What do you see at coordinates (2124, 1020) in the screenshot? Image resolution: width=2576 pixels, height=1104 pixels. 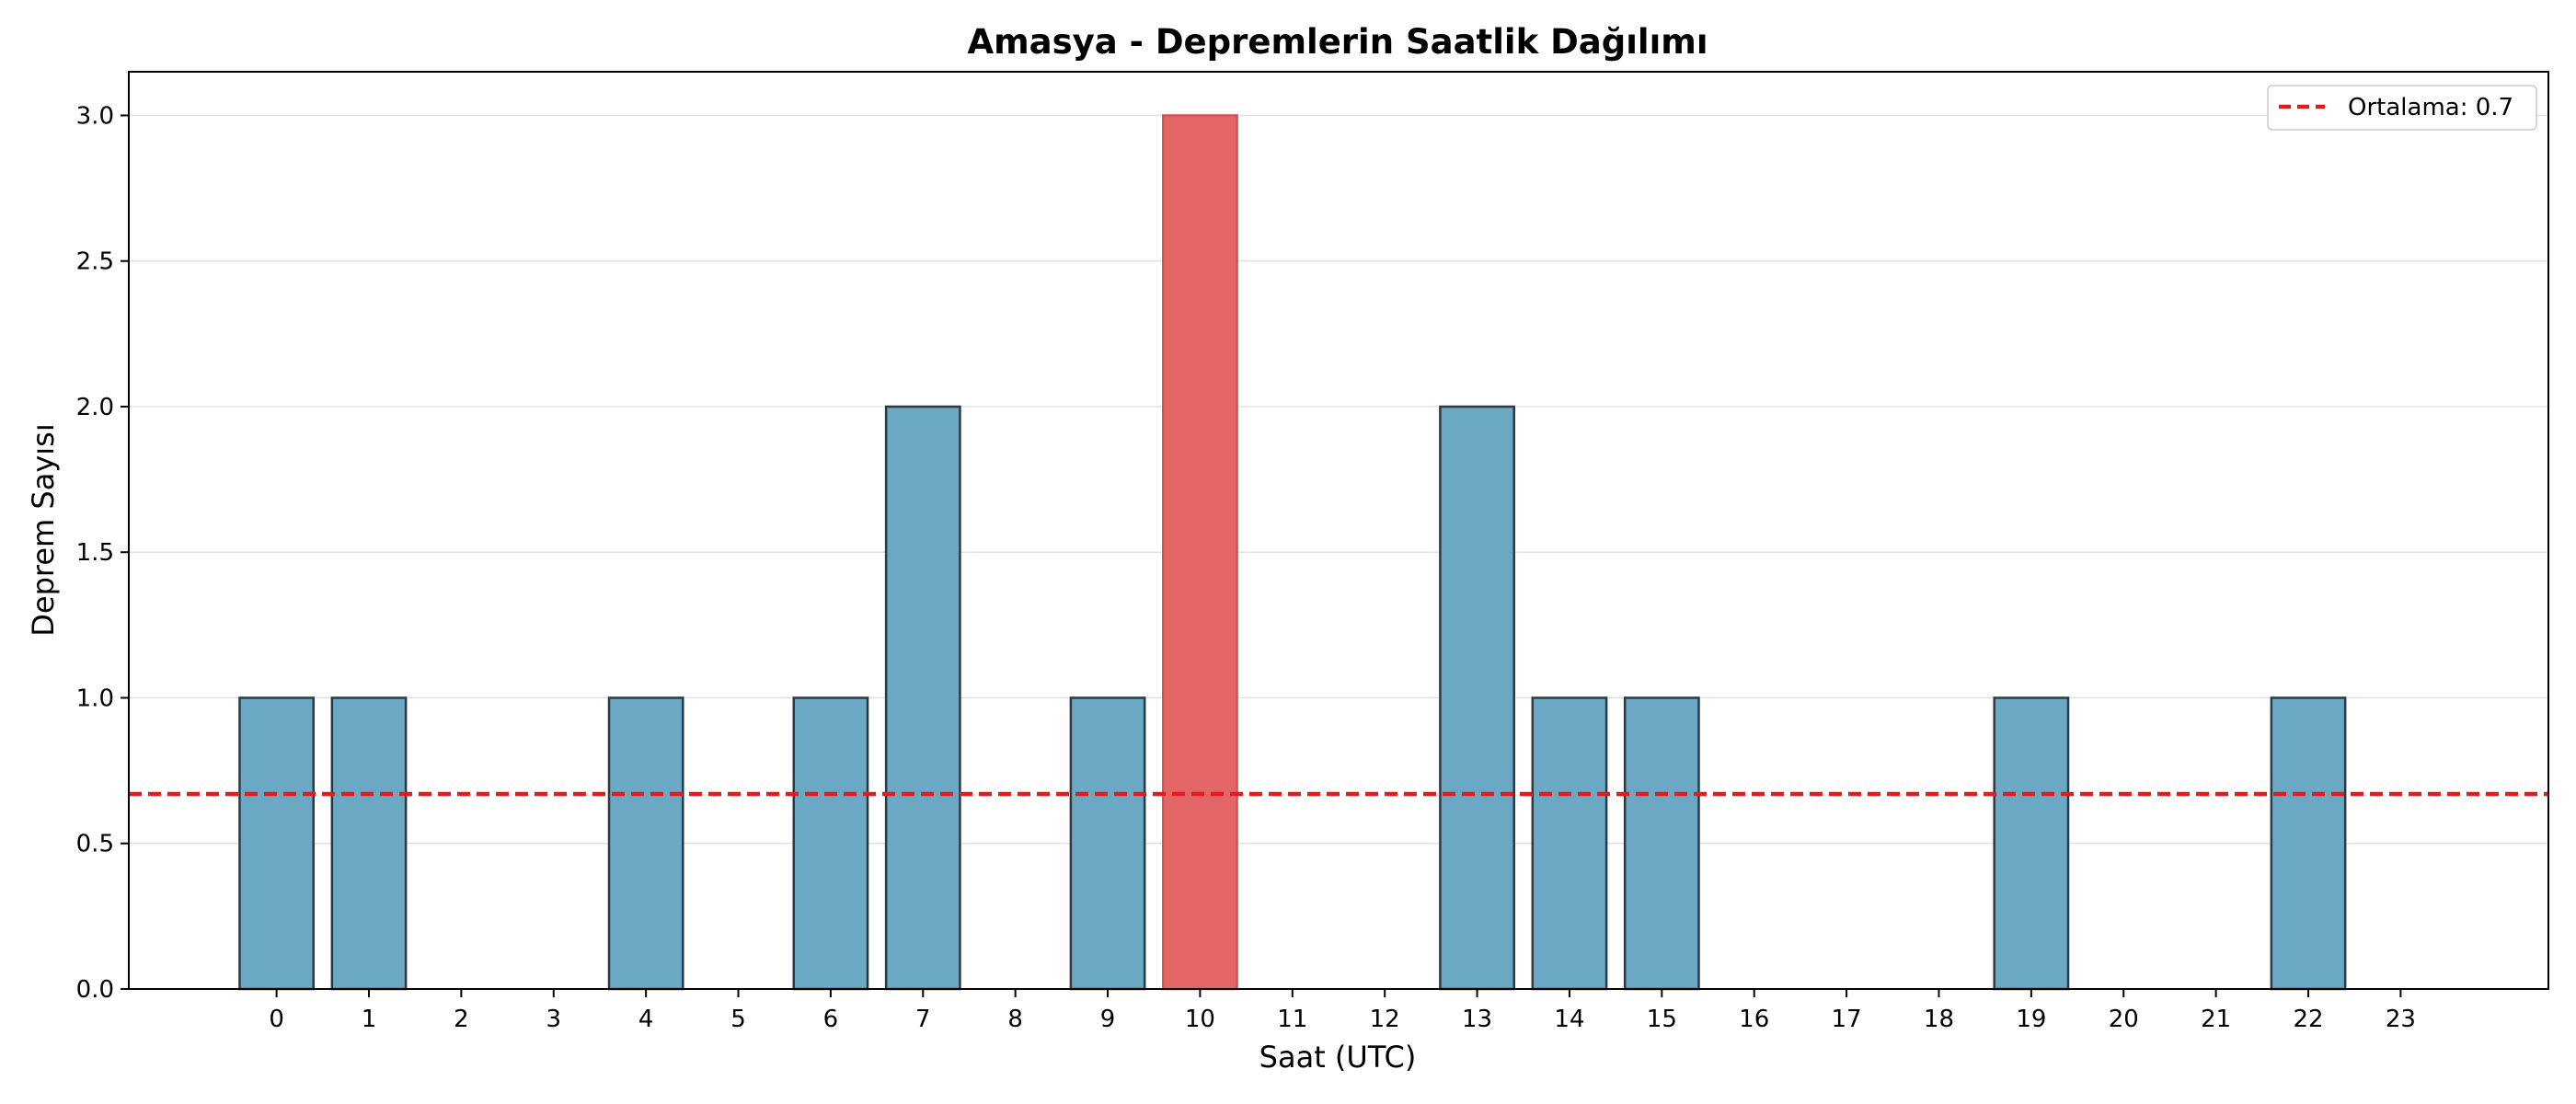 I see `x-tick-label-20: 20` at bounding box center [2124, 1020].